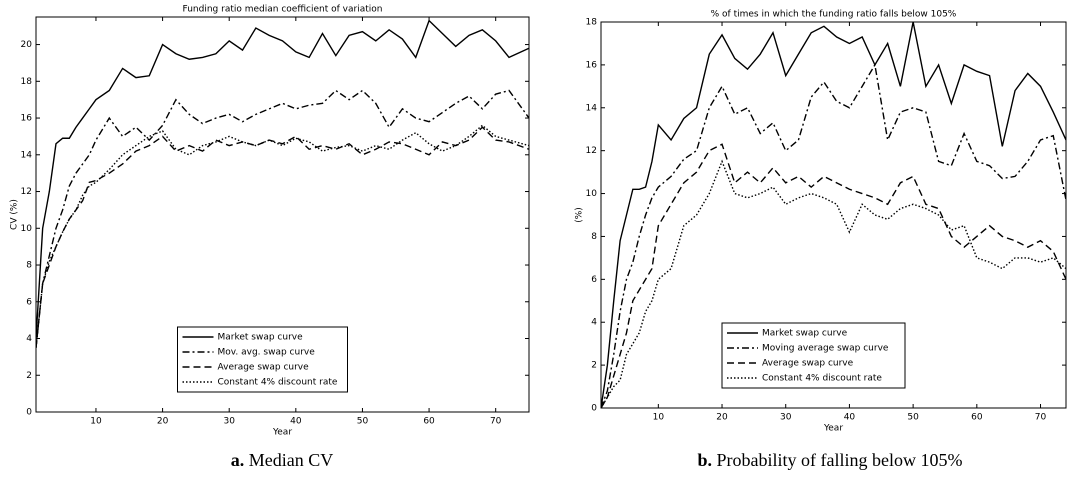 The image size is (1073, 479). What do you see at coordinates (825, 349) in the screenshot?
I see `legend-label: Moving average swap curve` at bounding box center [825, 349].